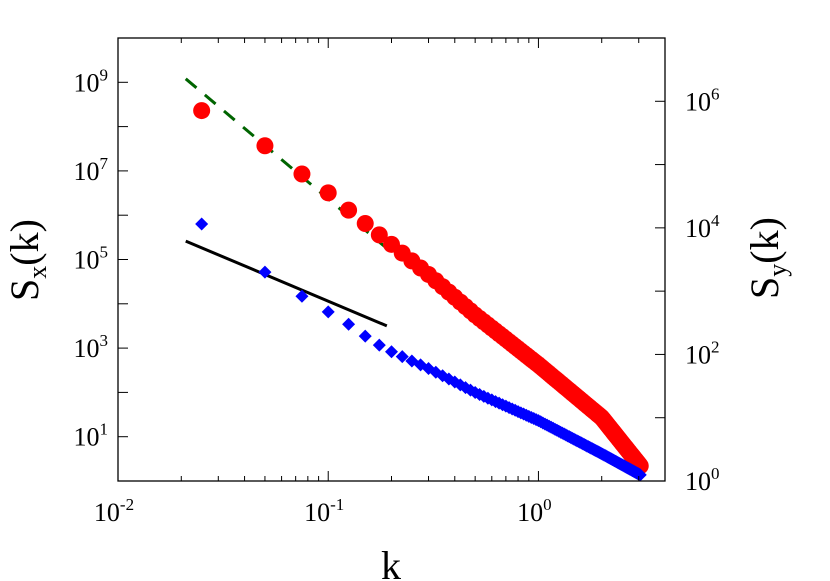  What do you see at coordinates (114, 511) in the screenshot?
I see `x-tick-label: 10⁻²` at bounding box center [114, 511].